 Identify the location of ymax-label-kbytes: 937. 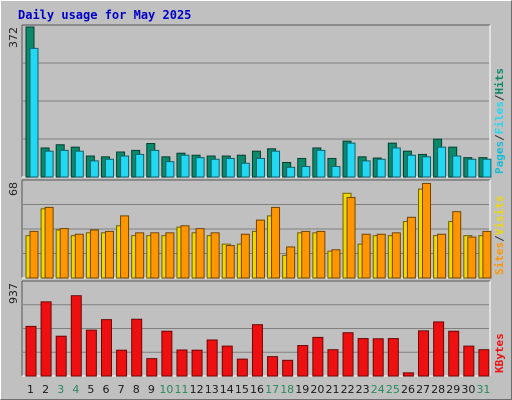
(13, 293).